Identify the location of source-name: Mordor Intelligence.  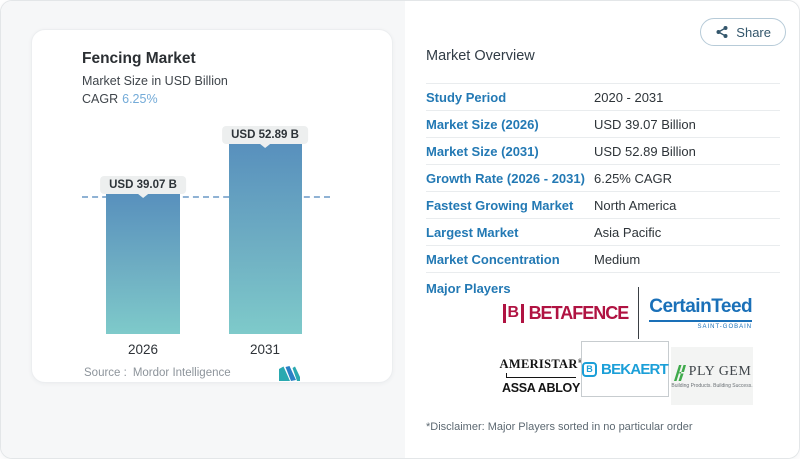
(181, 373).